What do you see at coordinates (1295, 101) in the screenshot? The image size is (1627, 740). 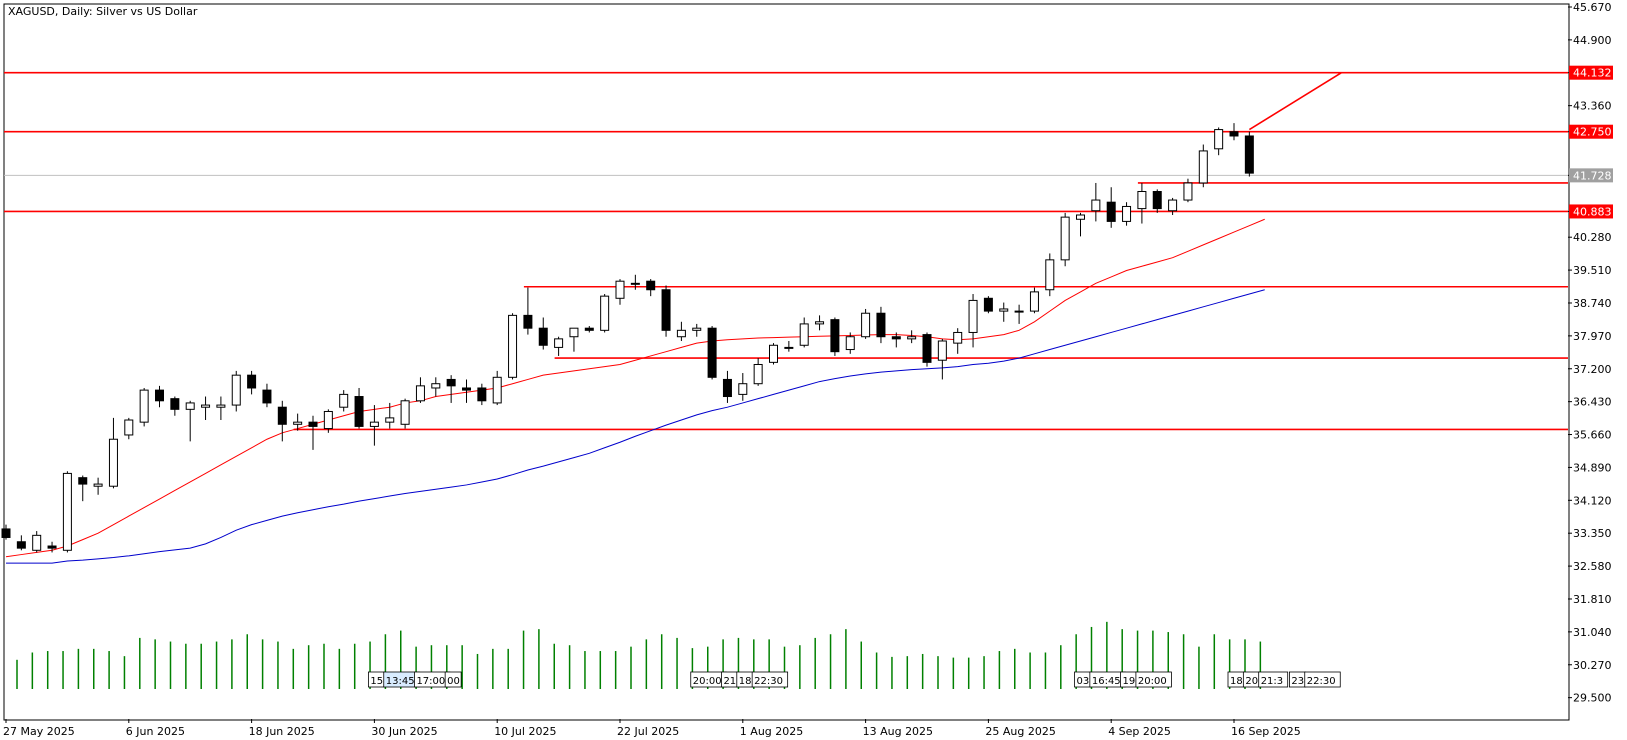 I see `trend-line` at bounding box center [1295, 101].